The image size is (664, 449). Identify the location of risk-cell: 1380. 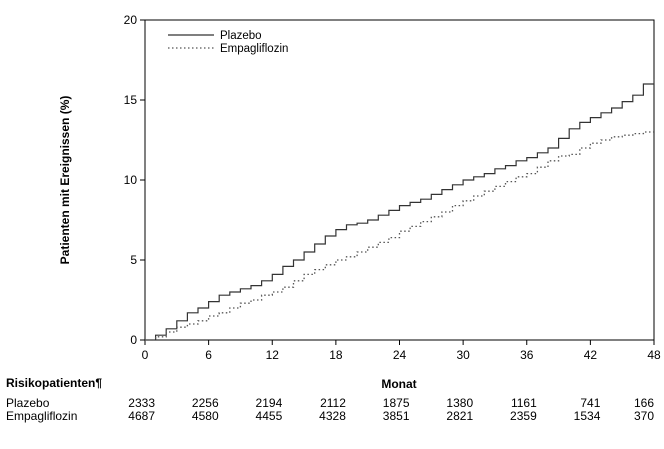
(460, 403).